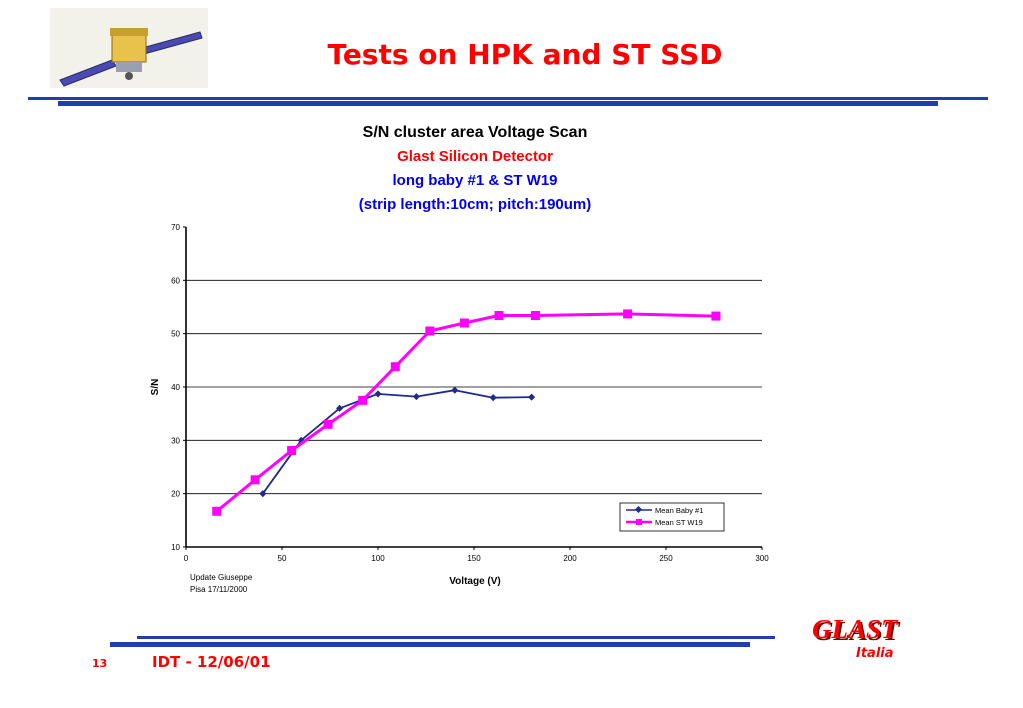 The width and height of the screenshot is (1023, 708). I want to click on header-rule, so click(508, 98).